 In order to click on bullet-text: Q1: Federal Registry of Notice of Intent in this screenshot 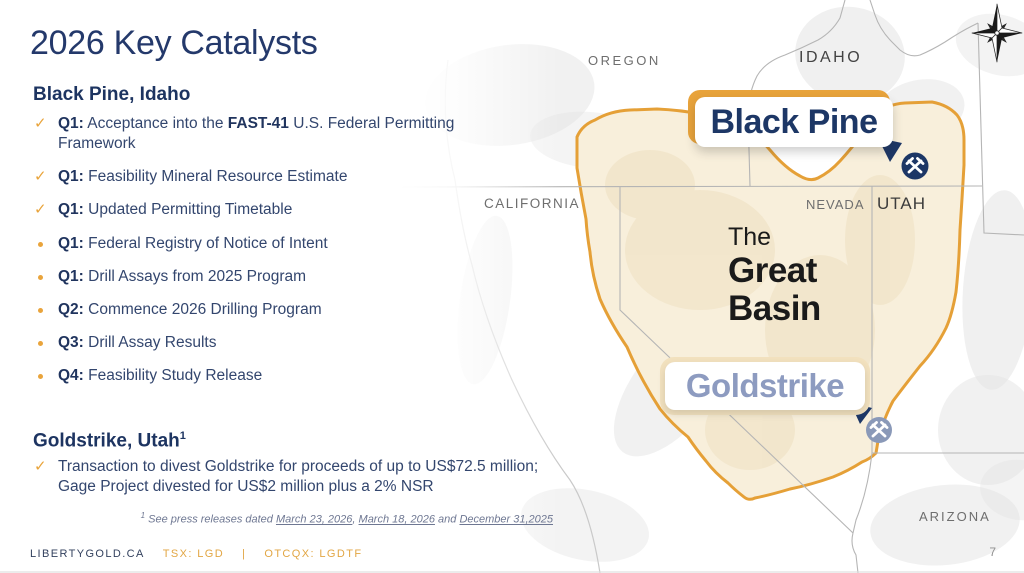, I will do `click(193, 243)`.